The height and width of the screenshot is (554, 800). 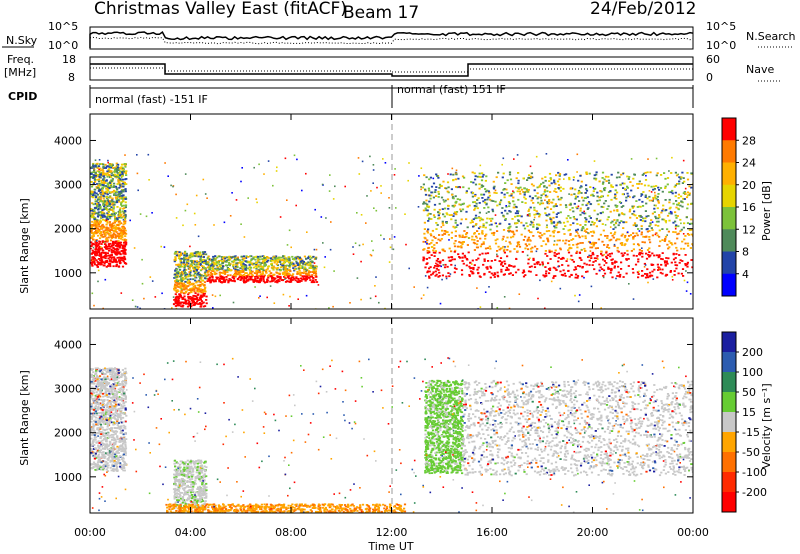 What do you see at coordinates (760, 69) in the screenshot?
I see `nave-label: Nave` at bounding box center [760, 69].